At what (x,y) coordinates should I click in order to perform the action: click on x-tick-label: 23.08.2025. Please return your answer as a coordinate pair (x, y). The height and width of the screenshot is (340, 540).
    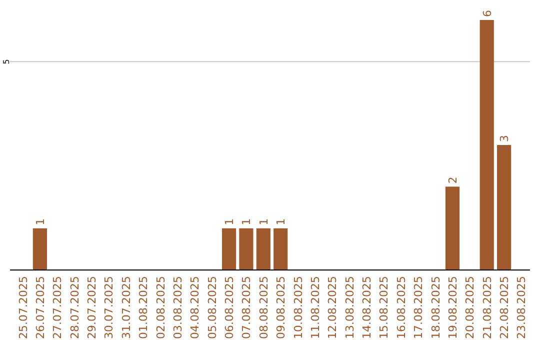
    Looking at the image, I should click on (521, 307).